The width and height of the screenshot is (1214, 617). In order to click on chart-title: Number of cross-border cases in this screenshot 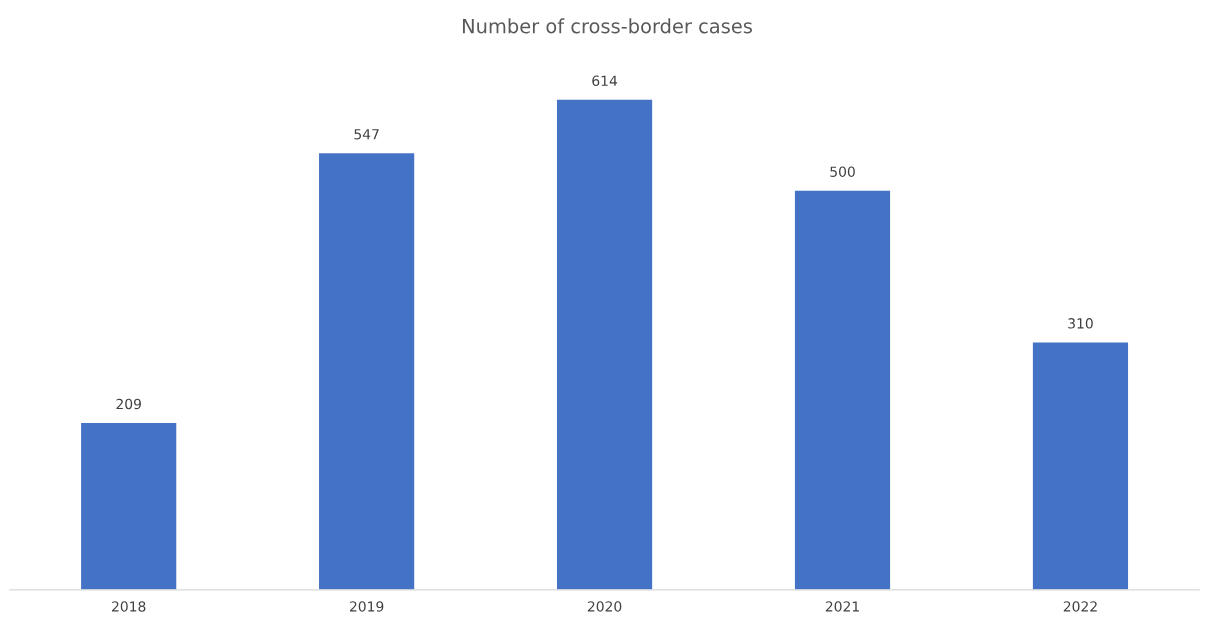, I will do `click(607, 26)`.